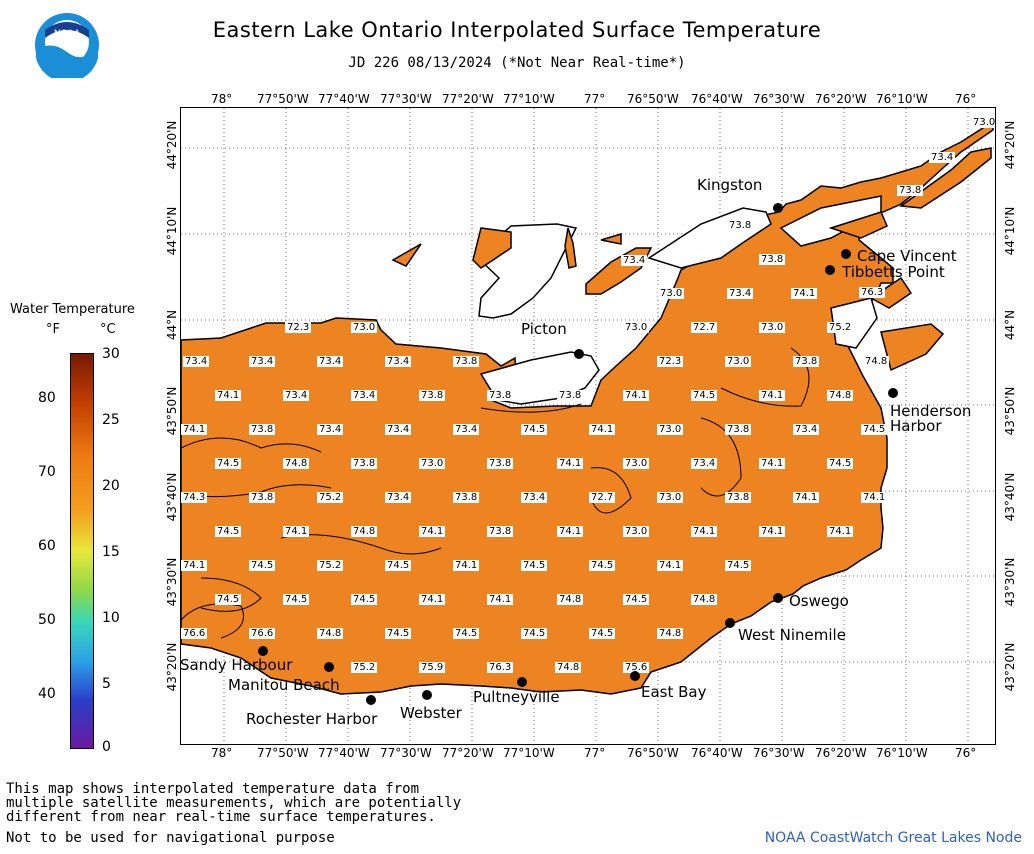 Image resolution: width=1034 pixels, height=854 pixels. Describe the element at coordinates (106, 747) in the screenshot. I see `legend-c-tick: 0` at that location.